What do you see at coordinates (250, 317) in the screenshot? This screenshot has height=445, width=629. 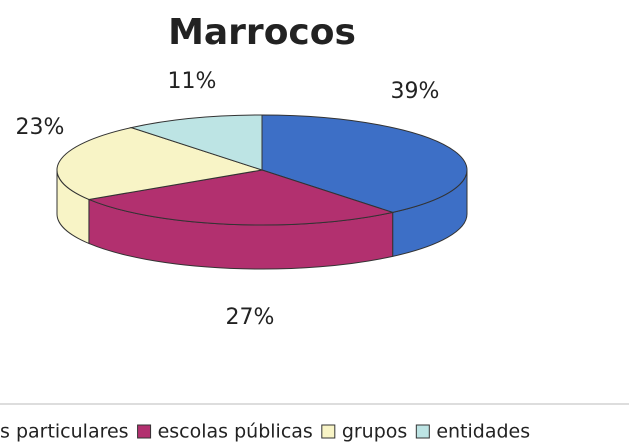 I see `data-label: 27%` at bounding box center [250, 317].